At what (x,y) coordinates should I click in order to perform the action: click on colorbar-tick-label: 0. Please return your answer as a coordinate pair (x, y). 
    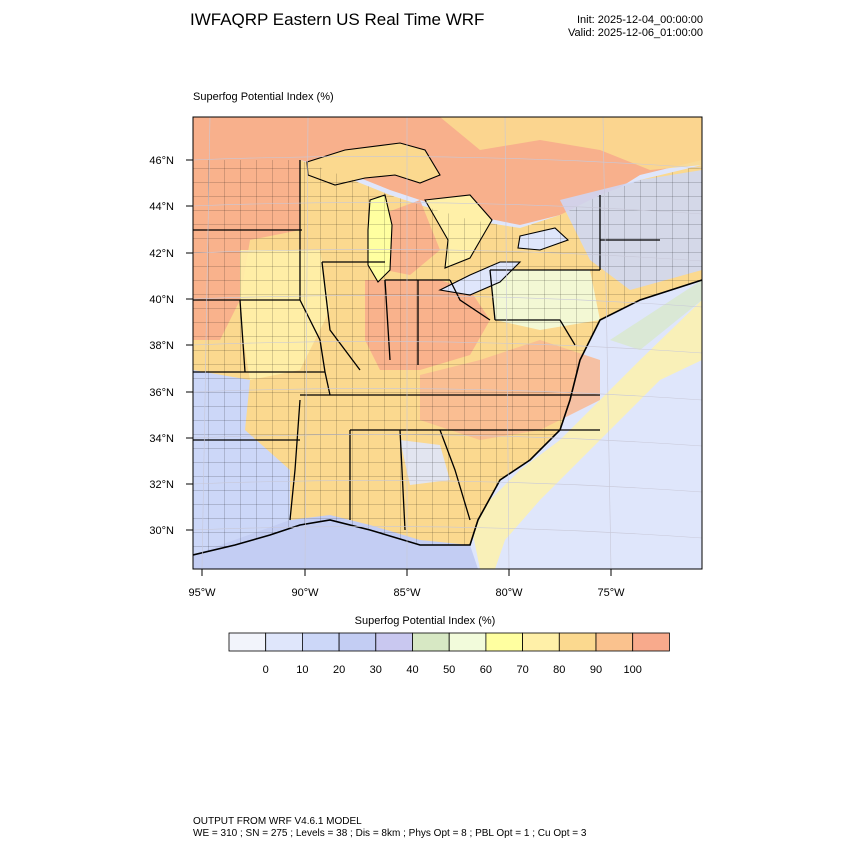
    Looking at the image, I should click on (266, 670).